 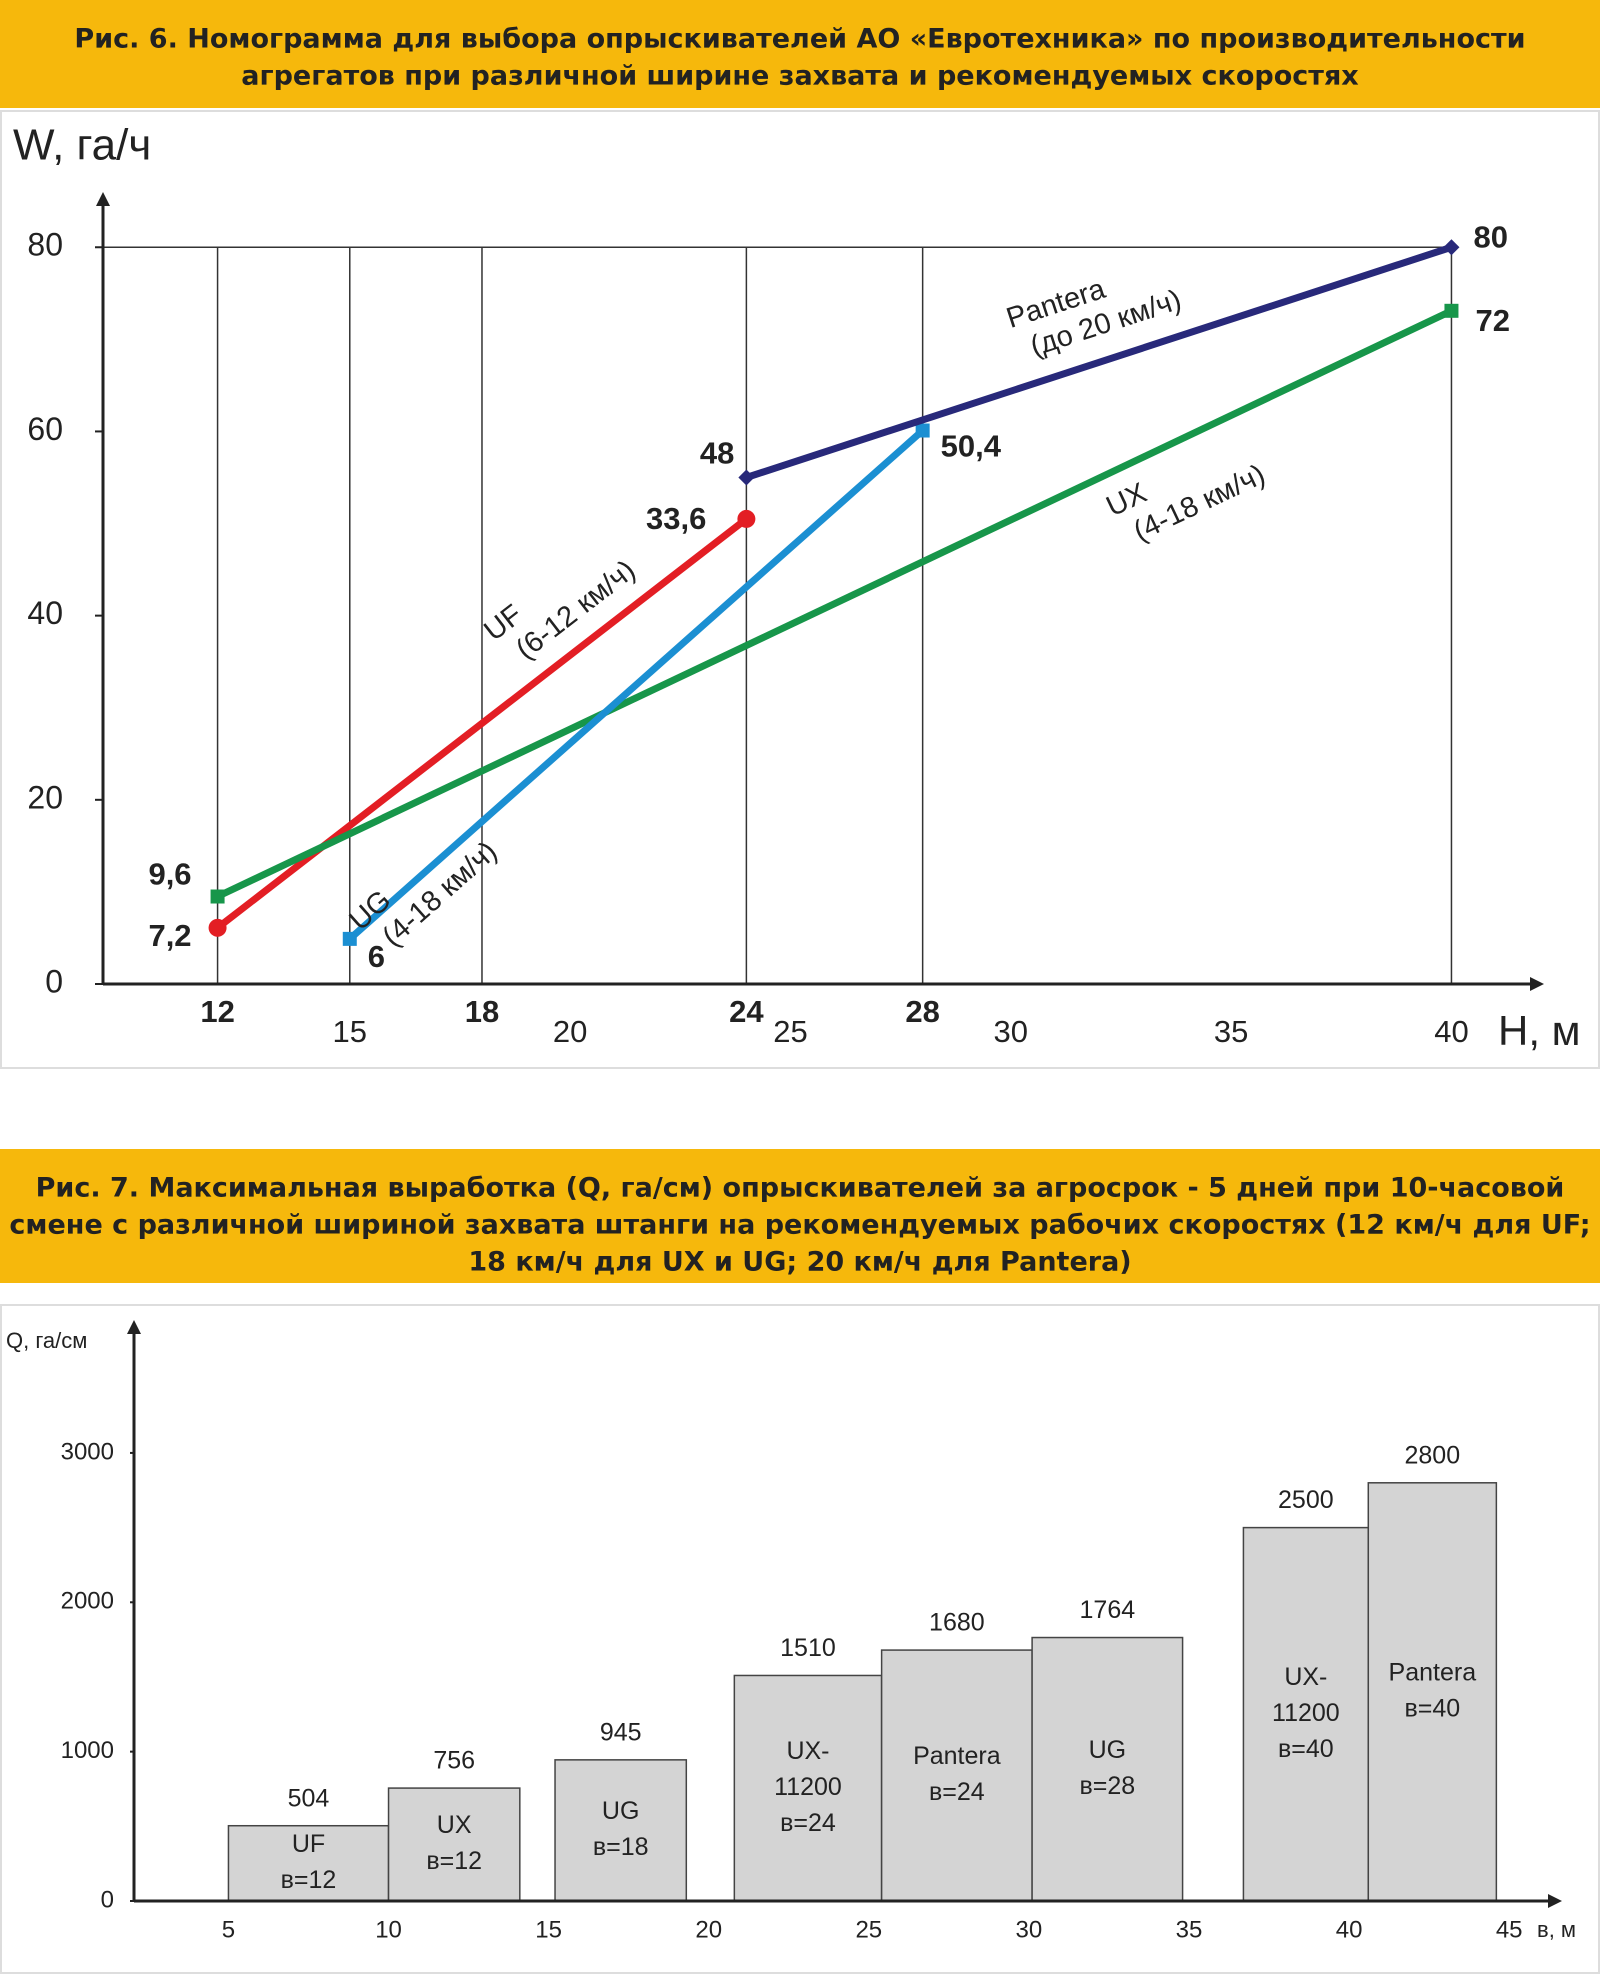 What do you see at coordinates (82, 145) in the screenshot?
I see `y-axis-label: W, га/ч` at bounding box center [82, 145].